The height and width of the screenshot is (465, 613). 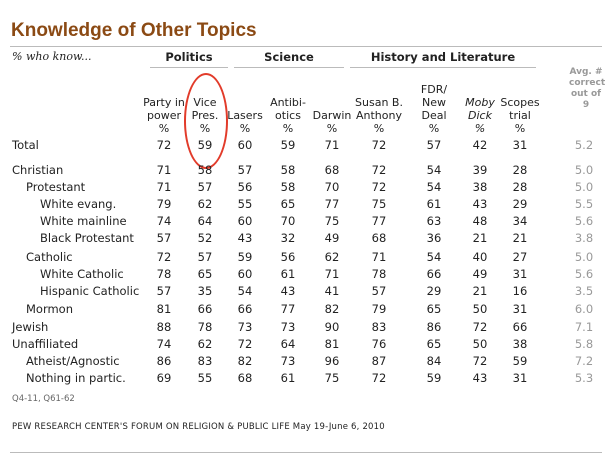 What do you see at coordinates (520, 221) in the screenshot?
I see `table-cell: 34` at bounding box center [520, 221].